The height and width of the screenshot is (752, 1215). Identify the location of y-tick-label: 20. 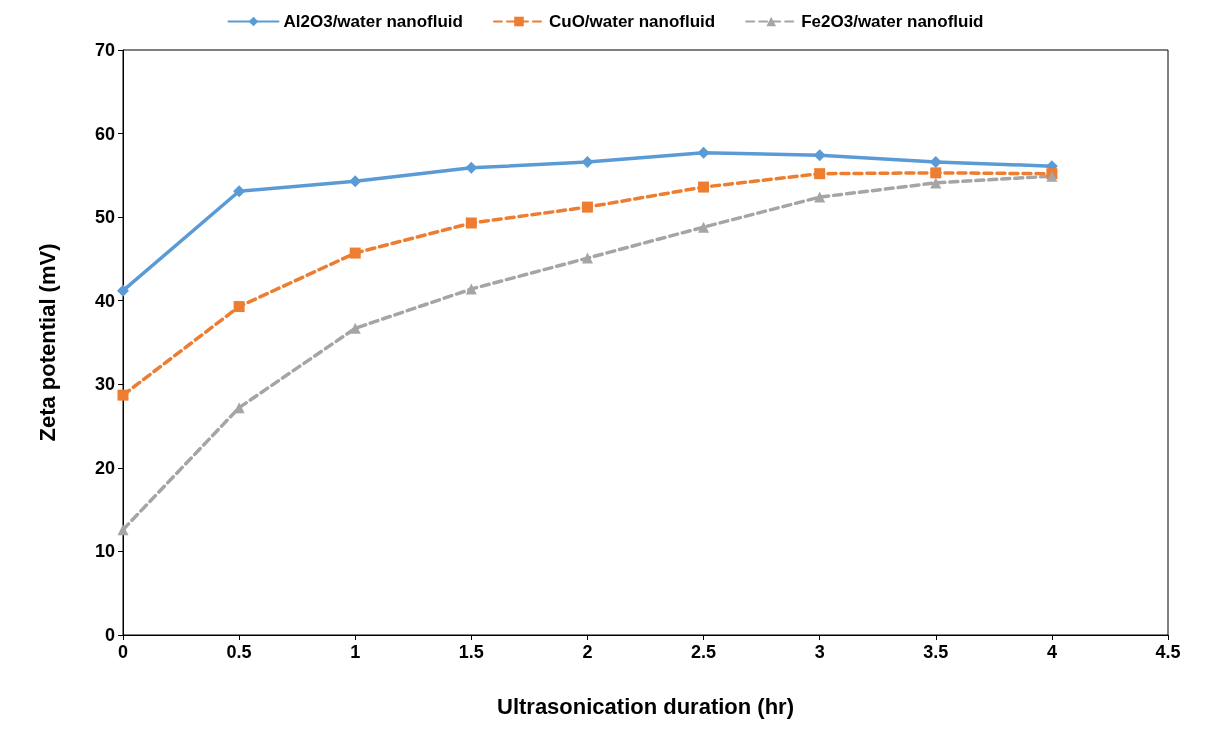
(104, 467).